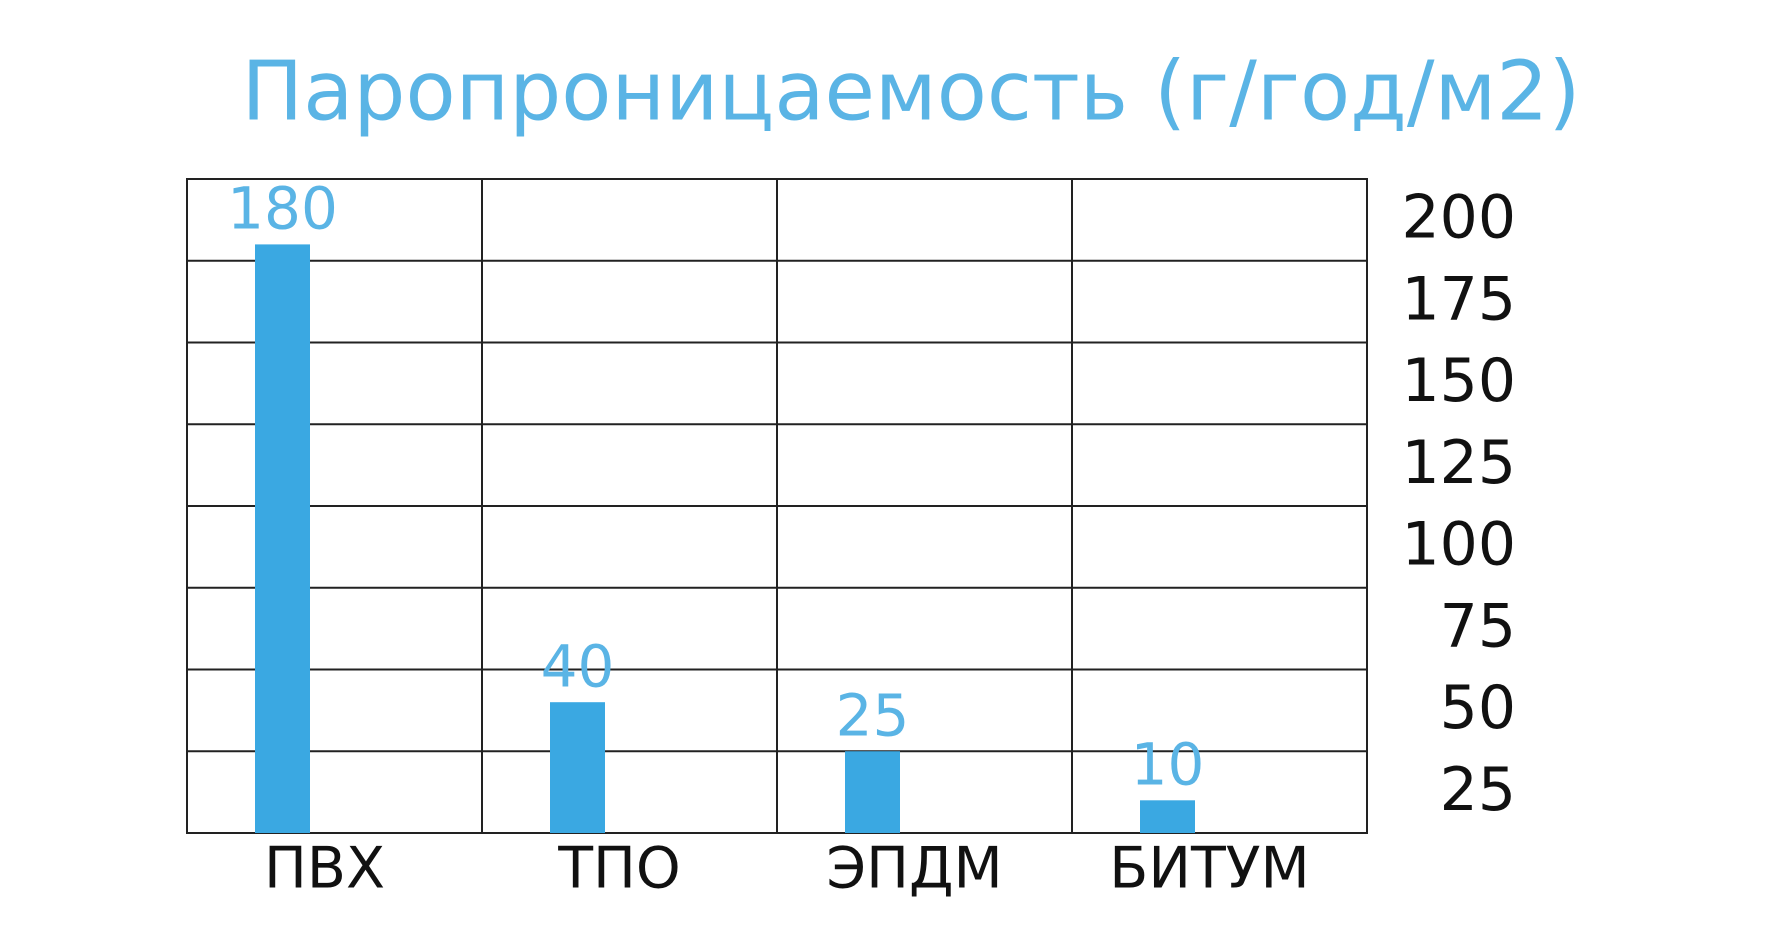 The height and width of the screenshot is (948, 1788). I want to click on x-tick-label: ЭПДМ, so click(914, 869).